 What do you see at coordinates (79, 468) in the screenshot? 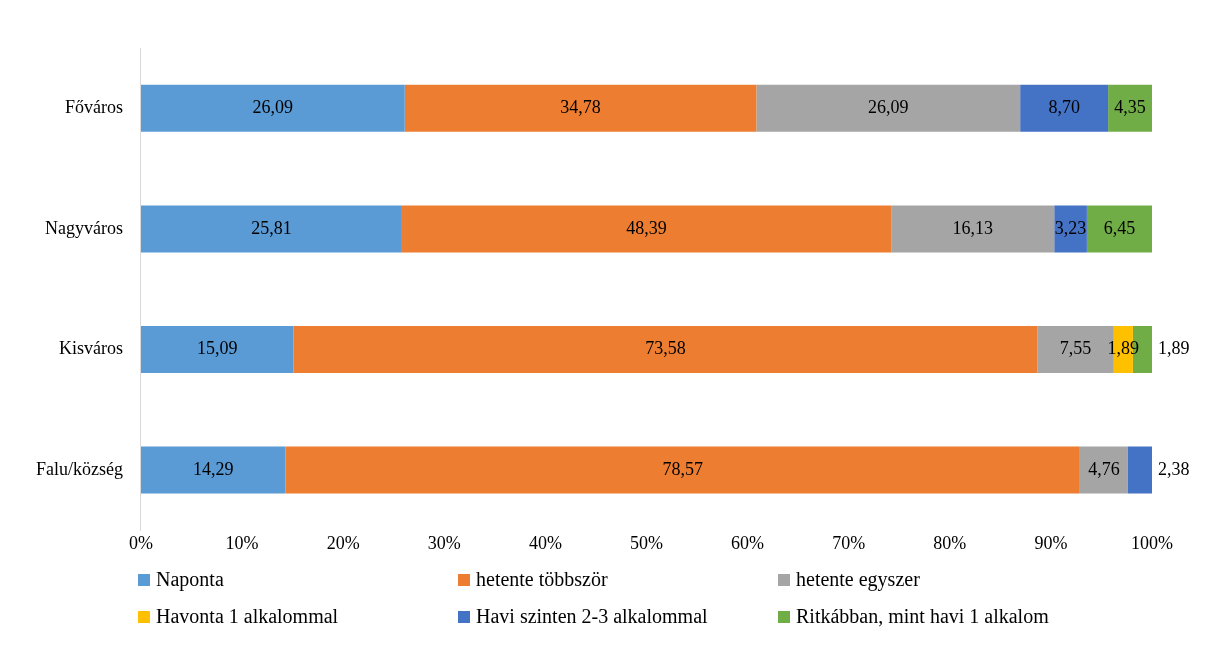
I see `y-tick-label: Falu/község` at bounding box center [79, 468].